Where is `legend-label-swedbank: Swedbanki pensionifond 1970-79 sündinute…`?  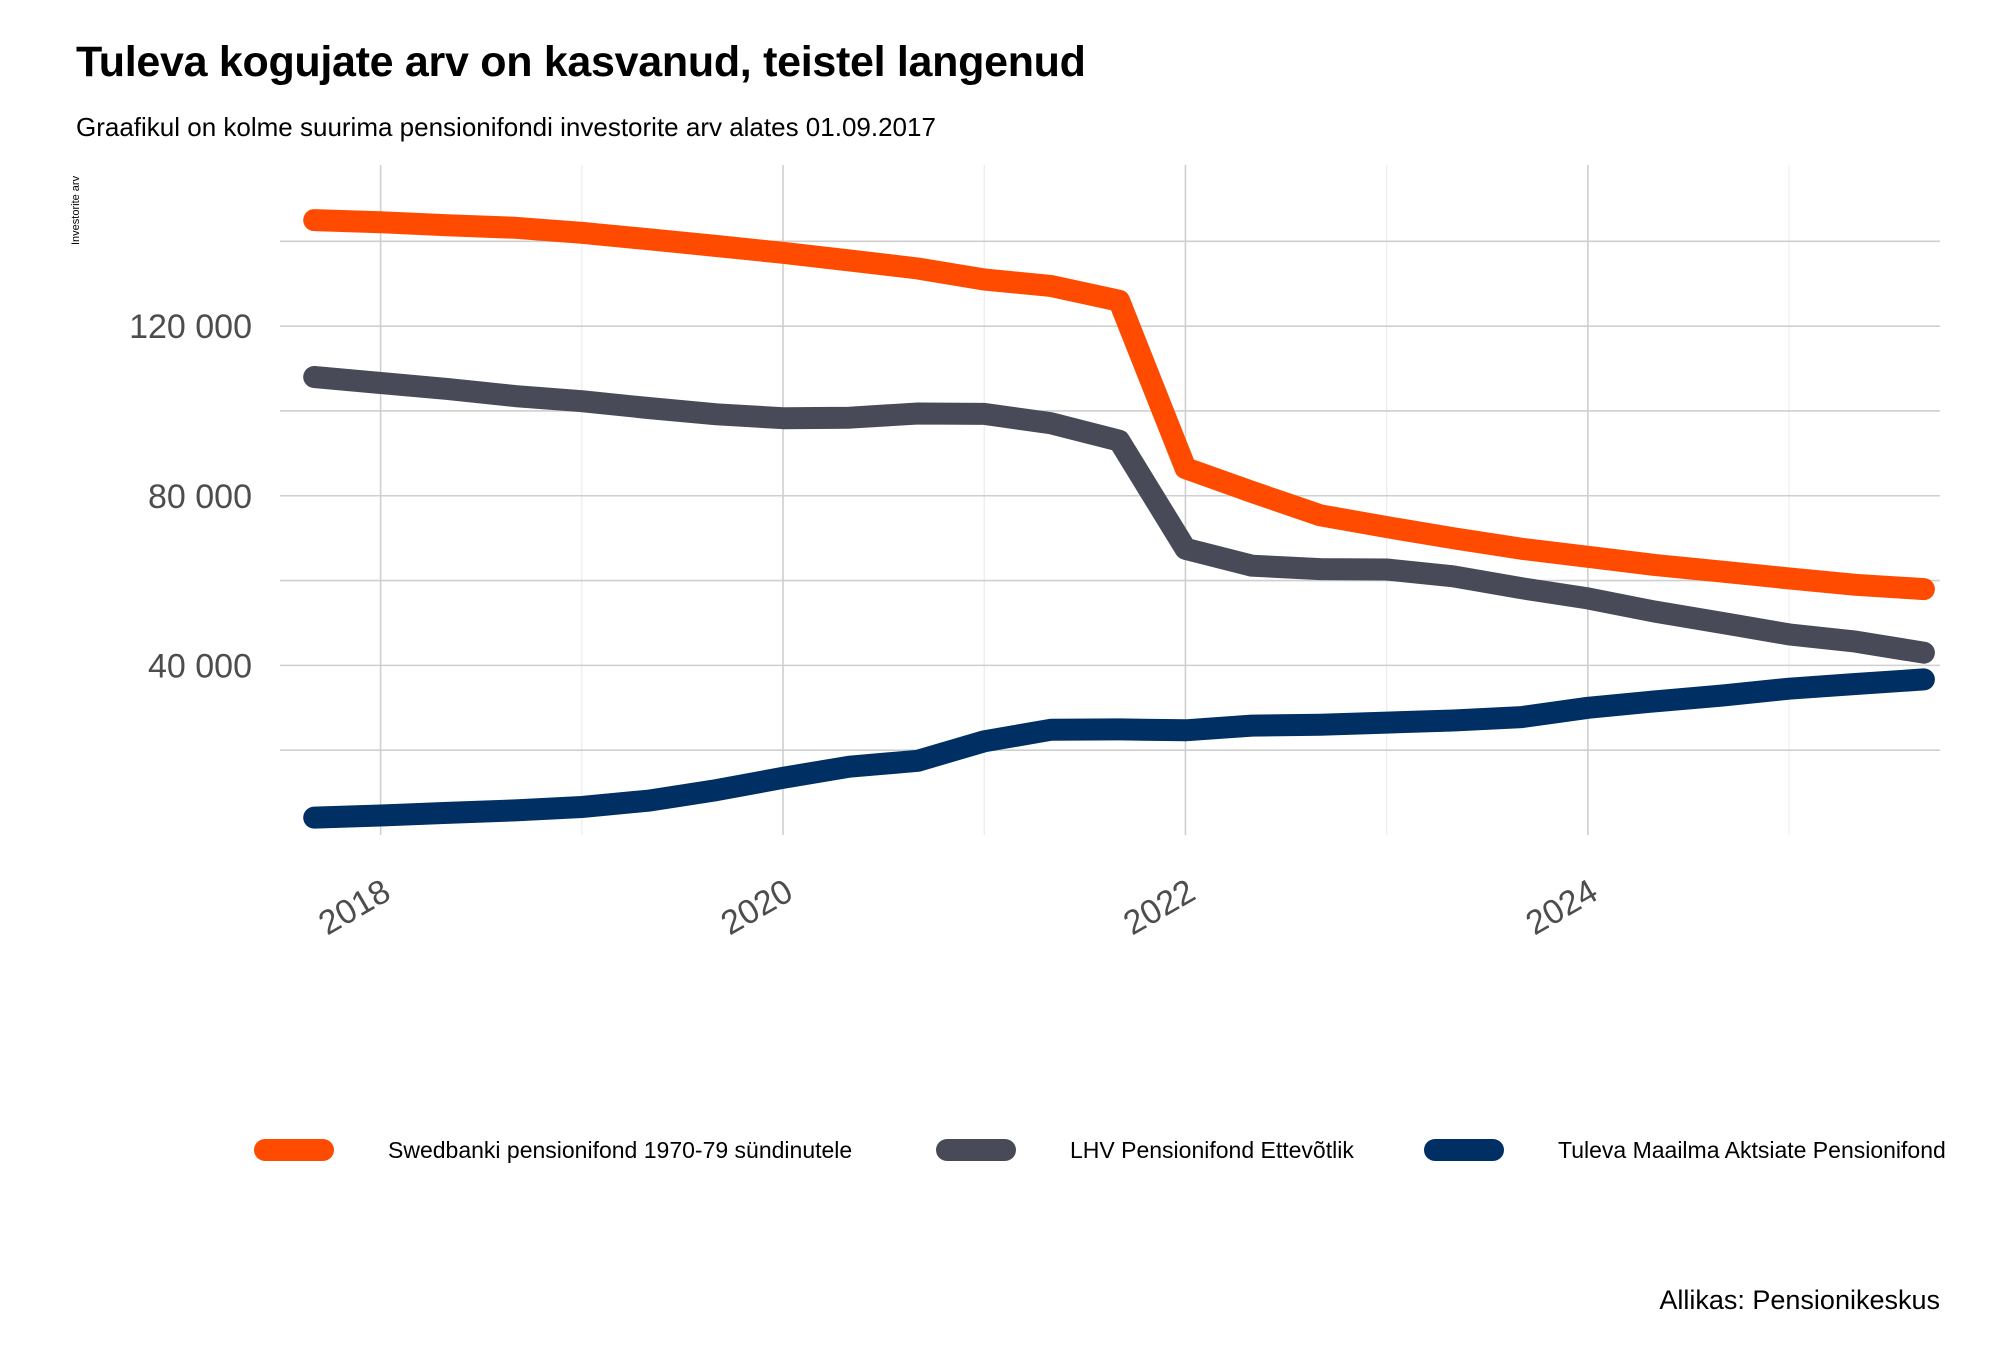 legend-label-swedbank: Swedbanki pensionifond 1970-79 sündinute… is located at coordinates (620, 1149).